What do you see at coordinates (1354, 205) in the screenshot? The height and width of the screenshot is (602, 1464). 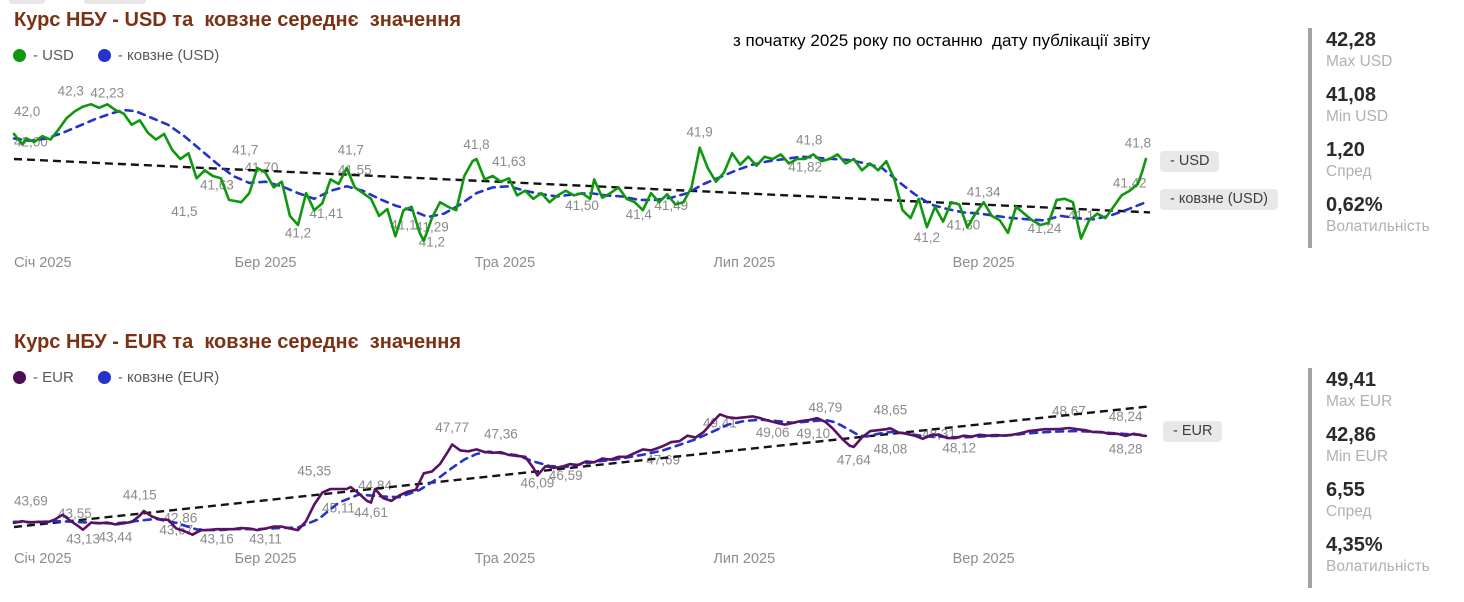 I see `stat-value: 0,62%` at bounding box center [1354, 205].